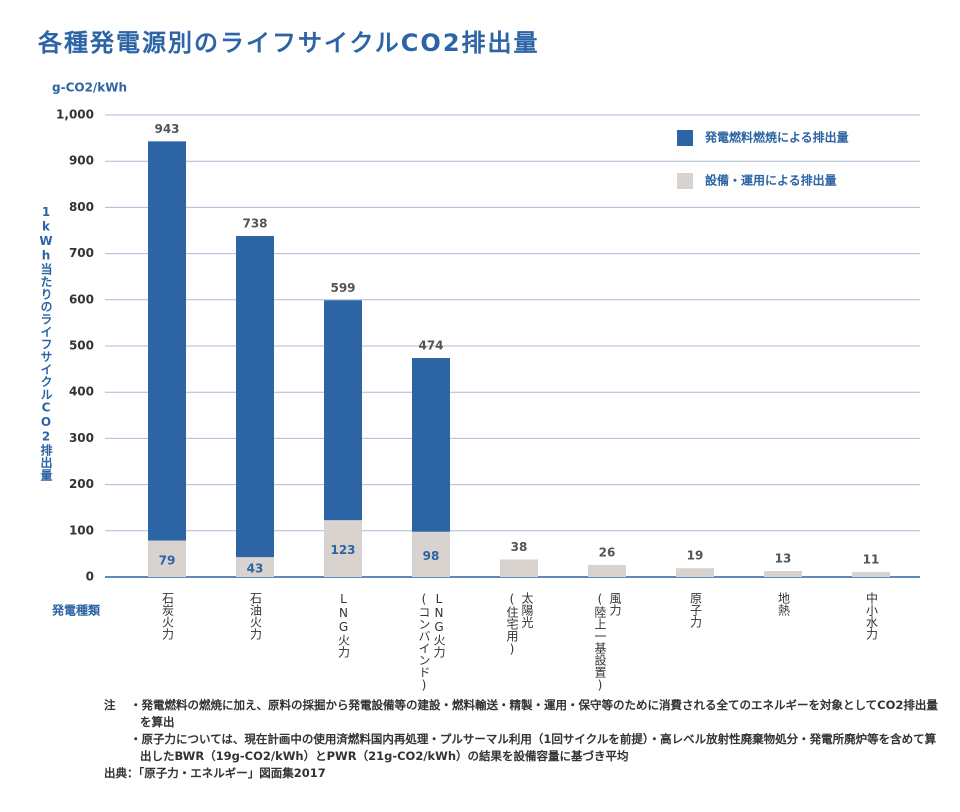  Describe the element at coordinates (90, 577) in the screenshot. I see `y-tick-label: 0` at that location.